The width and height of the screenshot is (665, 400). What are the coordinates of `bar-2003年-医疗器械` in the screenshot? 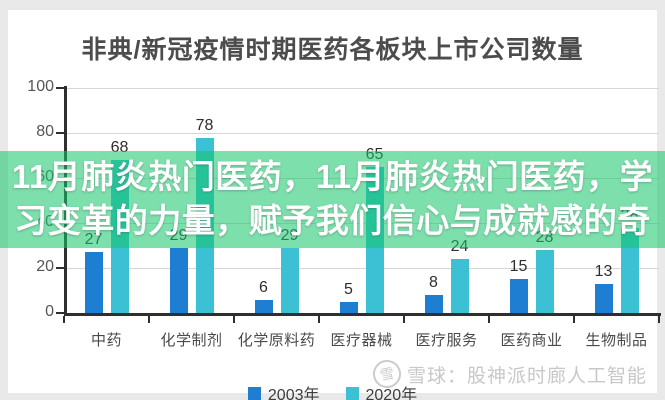 It's located at (348, 307).